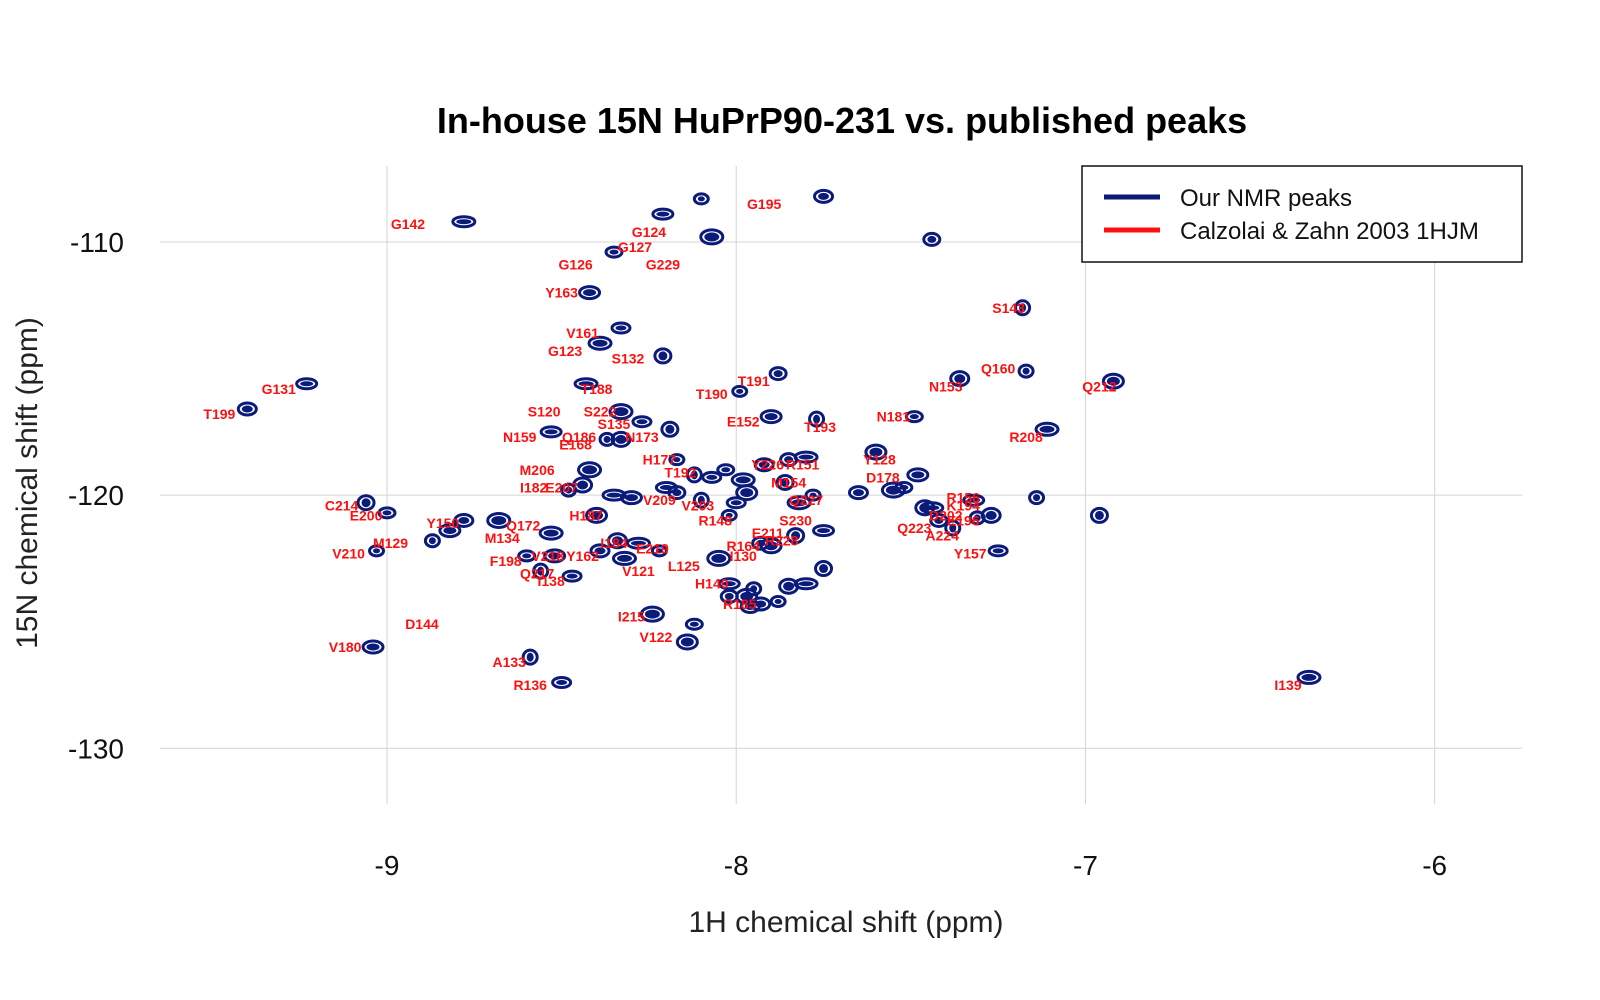 This screenshot has height=1000, width=1600. Describe the element at coordinates (712, 584) in the screenshot. I see `published-peak-label: H140` at that location.